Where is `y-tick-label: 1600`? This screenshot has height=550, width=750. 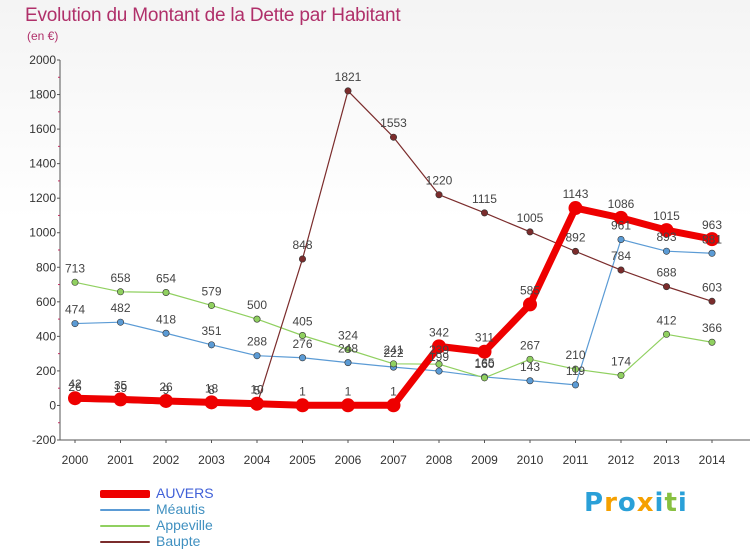
y-tick-label: 1600 is located at coordinates (42, 129).